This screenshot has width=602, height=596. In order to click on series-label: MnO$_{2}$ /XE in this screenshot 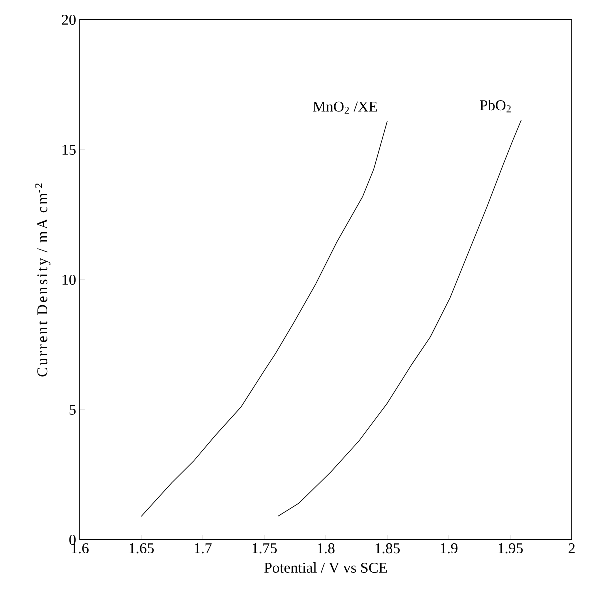, I will do `click(345, 108)`.